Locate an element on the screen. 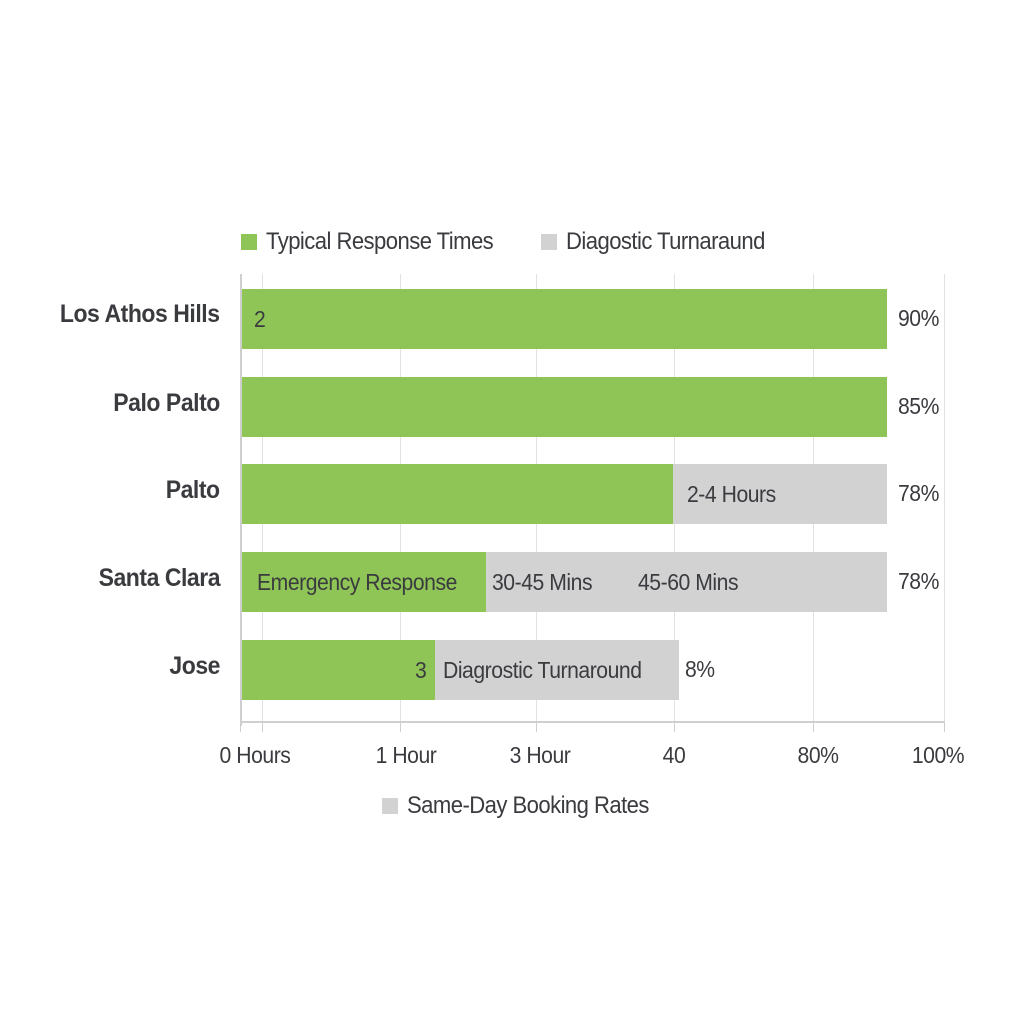 This screenshot has width=1024, height=1024. bar-segment-gray: 30-45 Mins 45-60 Mins is located at coordinates (686, 582).